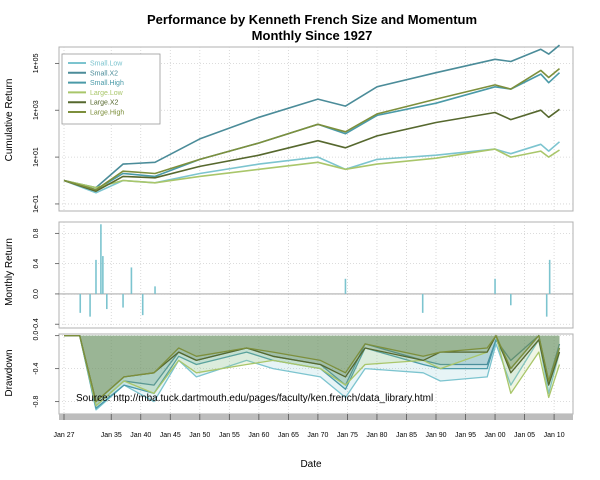 The image size is (600, 480). Describe the element at coordinates (258, 435) in the screenshot. I see `x-tick-label: Jan 60` at that location.